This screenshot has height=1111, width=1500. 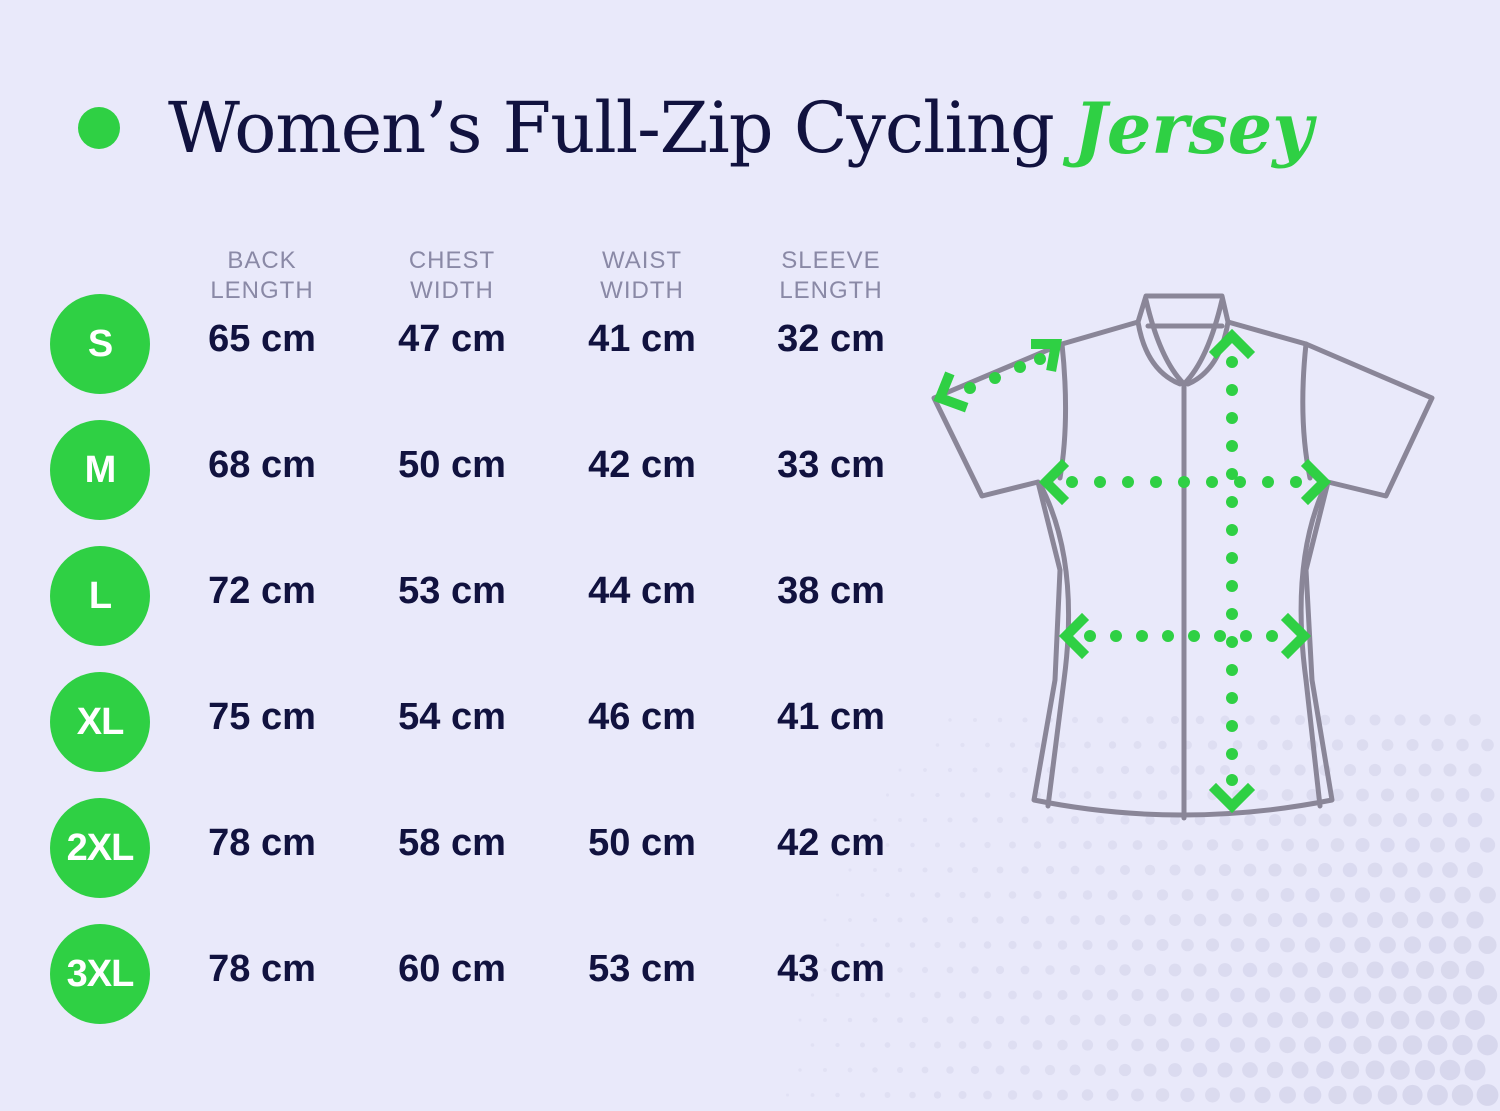 What do you see at coordinates (452, 339) in the screenshot?
I see `chest-width-value: 47 cm` at bounding box center [452, 339].